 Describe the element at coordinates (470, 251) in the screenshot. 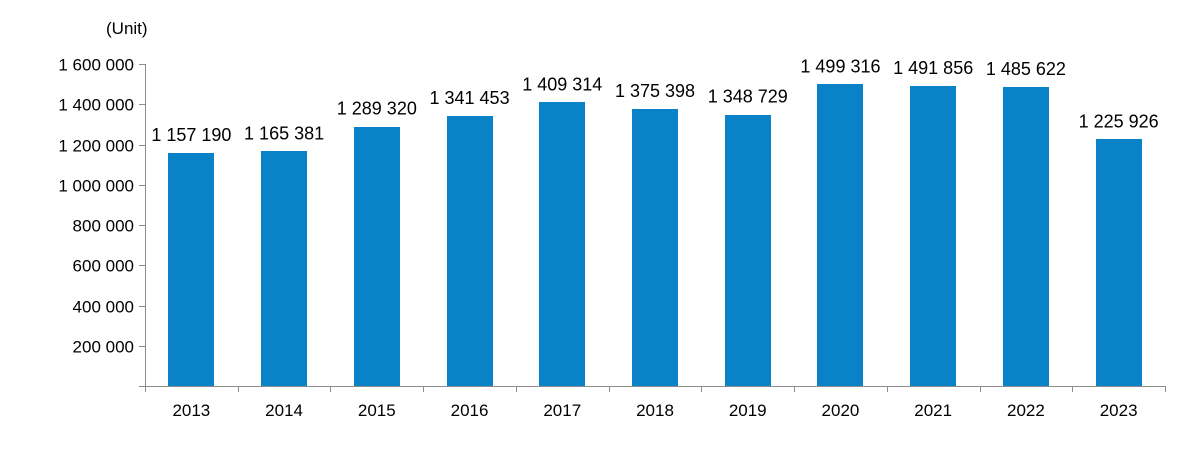

I see `bar-2016` at that location.